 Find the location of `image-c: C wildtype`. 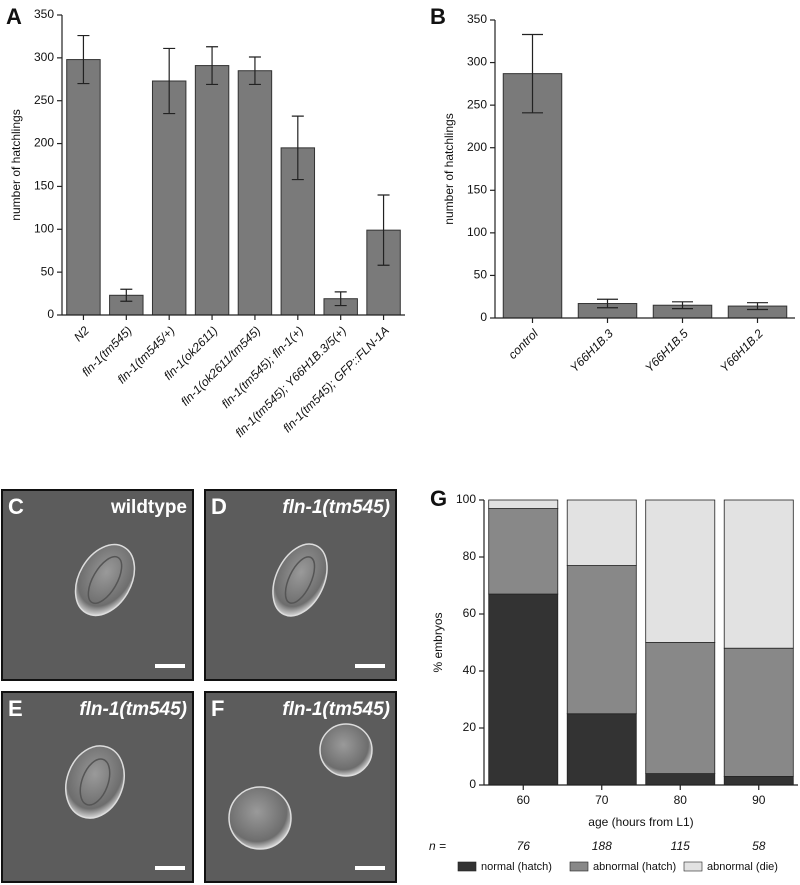

image-c: C wildtype is located at coordinates (97, 585).